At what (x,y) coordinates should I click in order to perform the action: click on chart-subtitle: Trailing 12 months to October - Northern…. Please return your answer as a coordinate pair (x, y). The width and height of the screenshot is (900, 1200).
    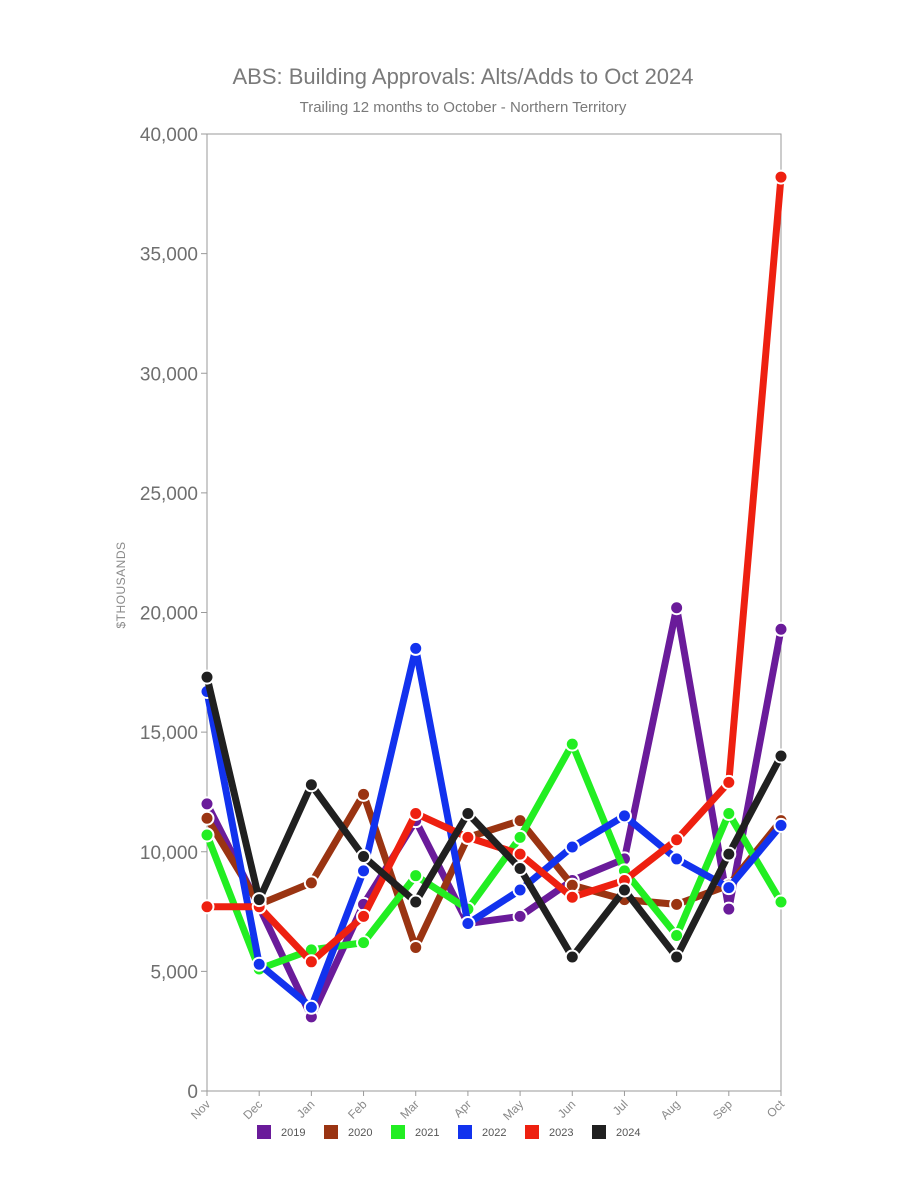
    Looking at the image, I should click on (463, 107).